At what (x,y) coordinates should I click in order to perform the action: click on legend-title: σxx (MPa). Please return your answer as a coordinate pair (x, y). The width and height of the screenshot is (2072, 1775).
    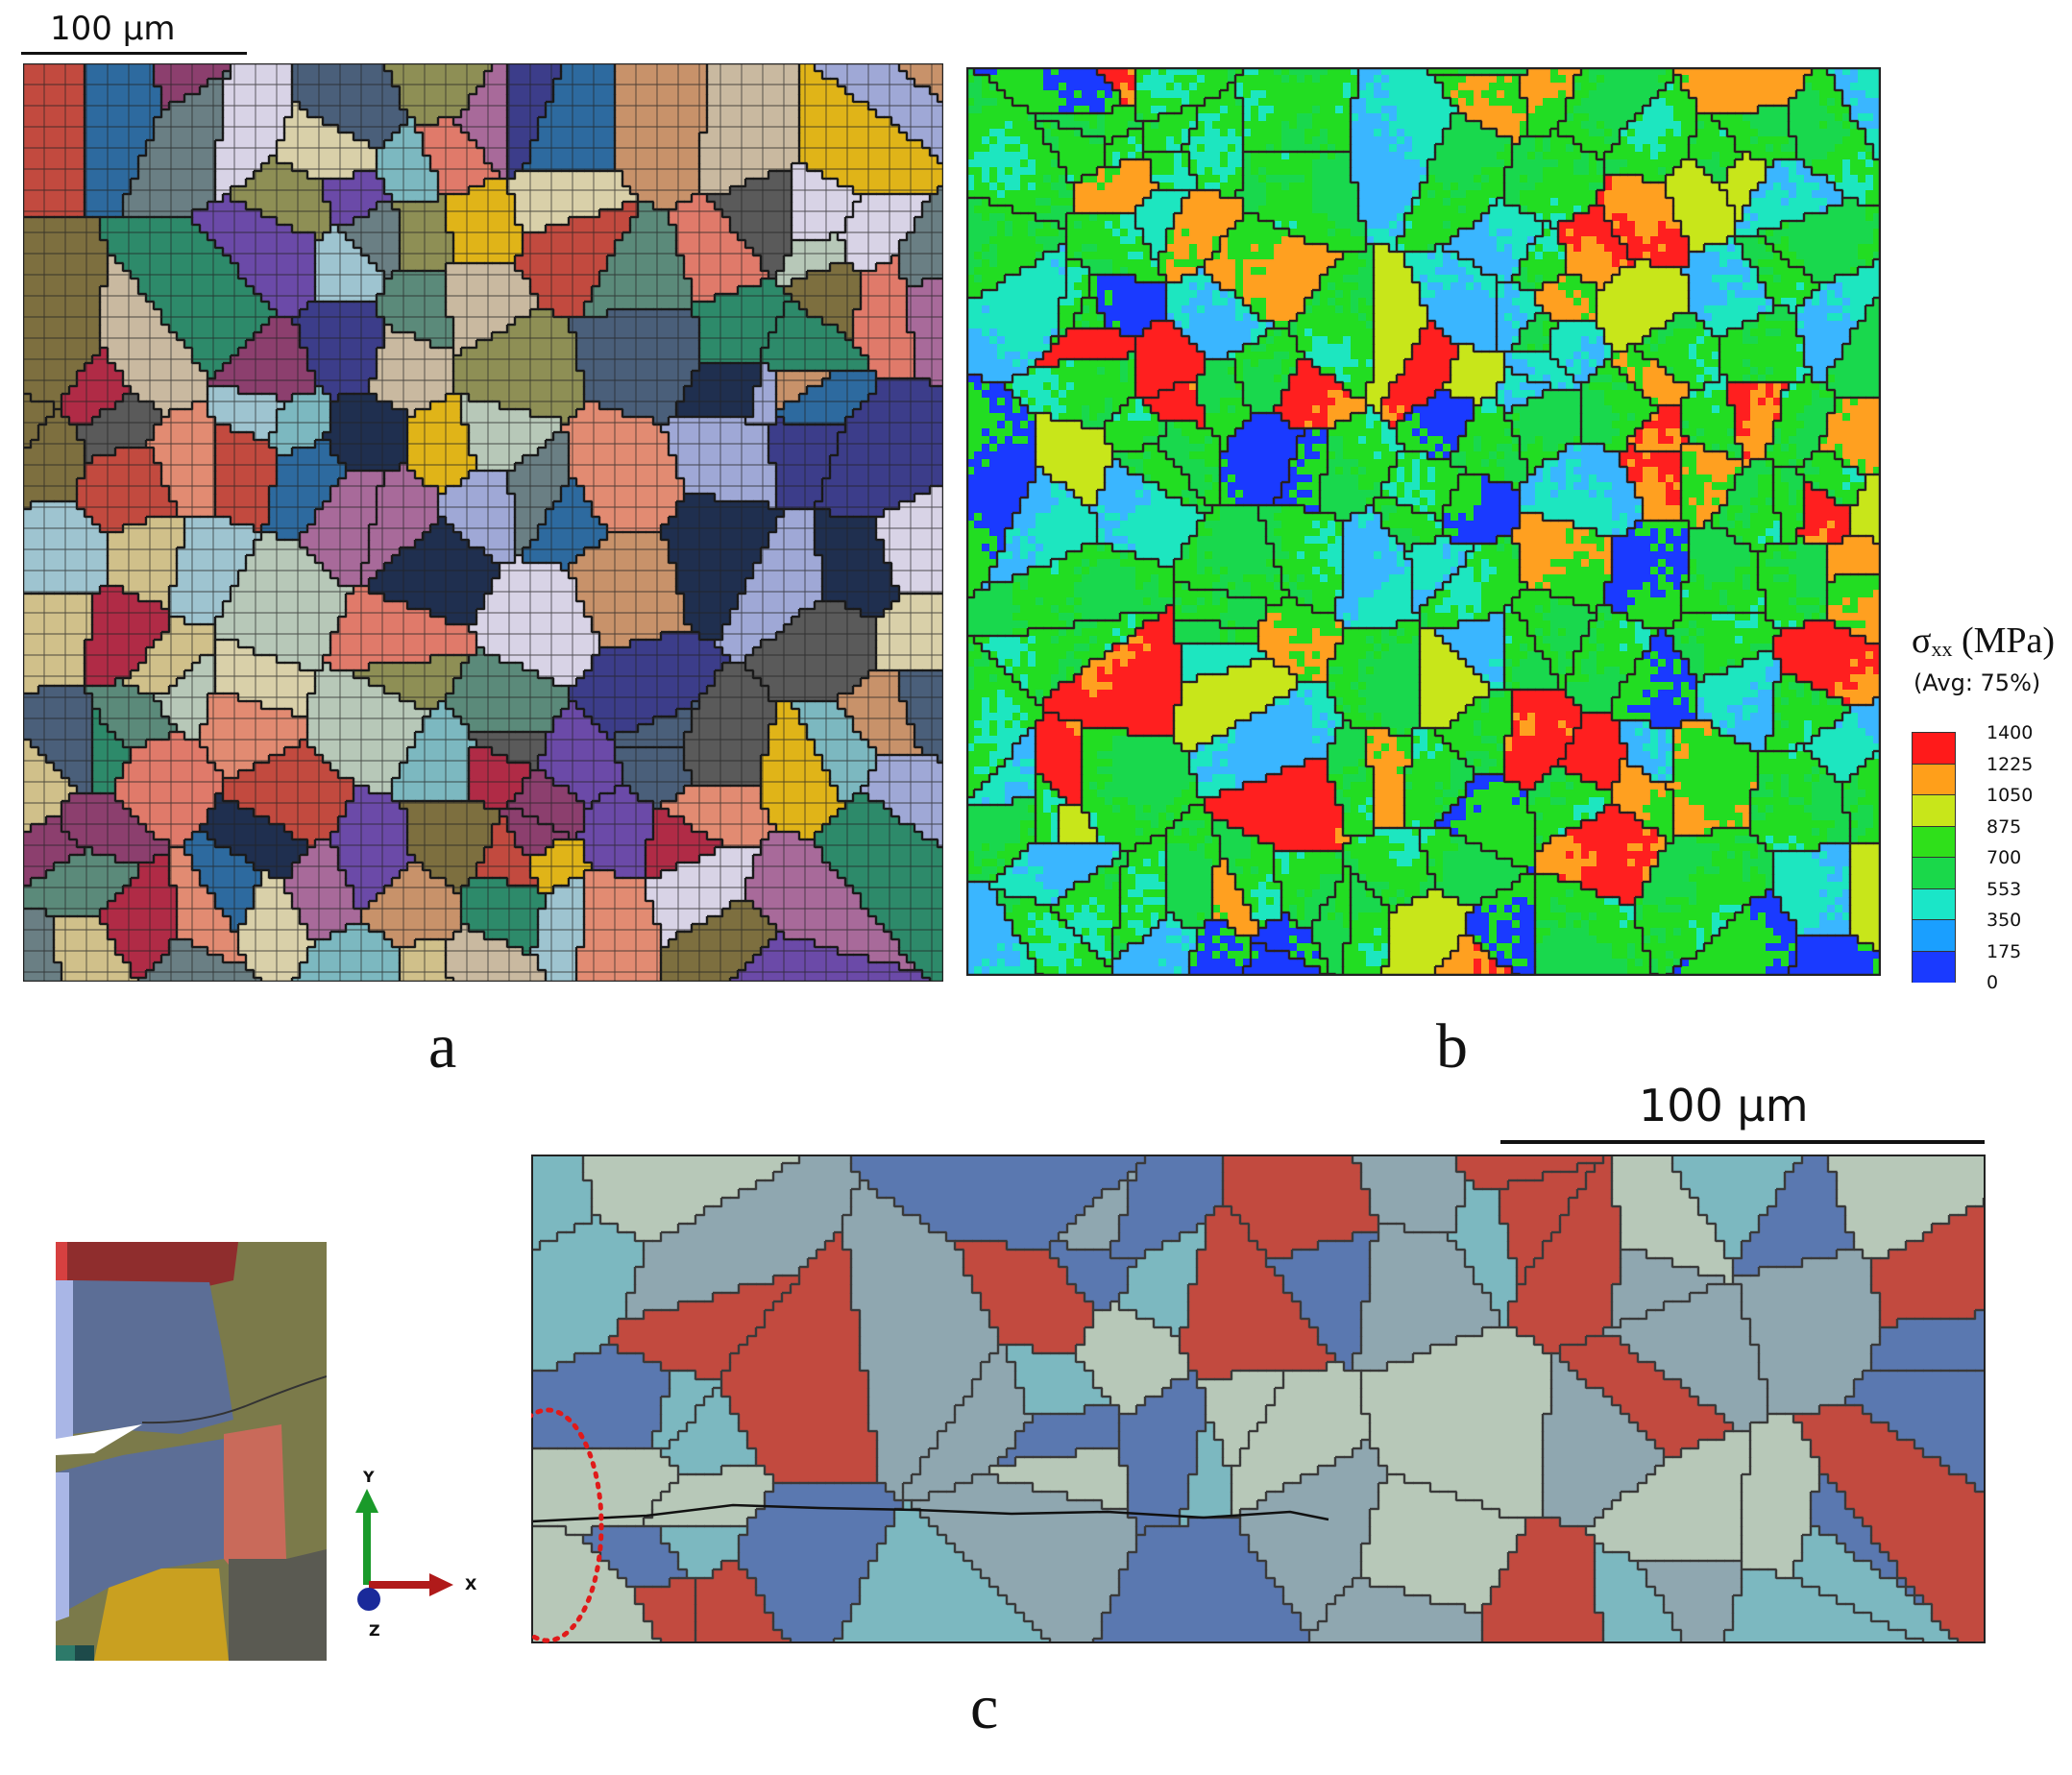
    Looking at the image, I should click on (1983, 641).